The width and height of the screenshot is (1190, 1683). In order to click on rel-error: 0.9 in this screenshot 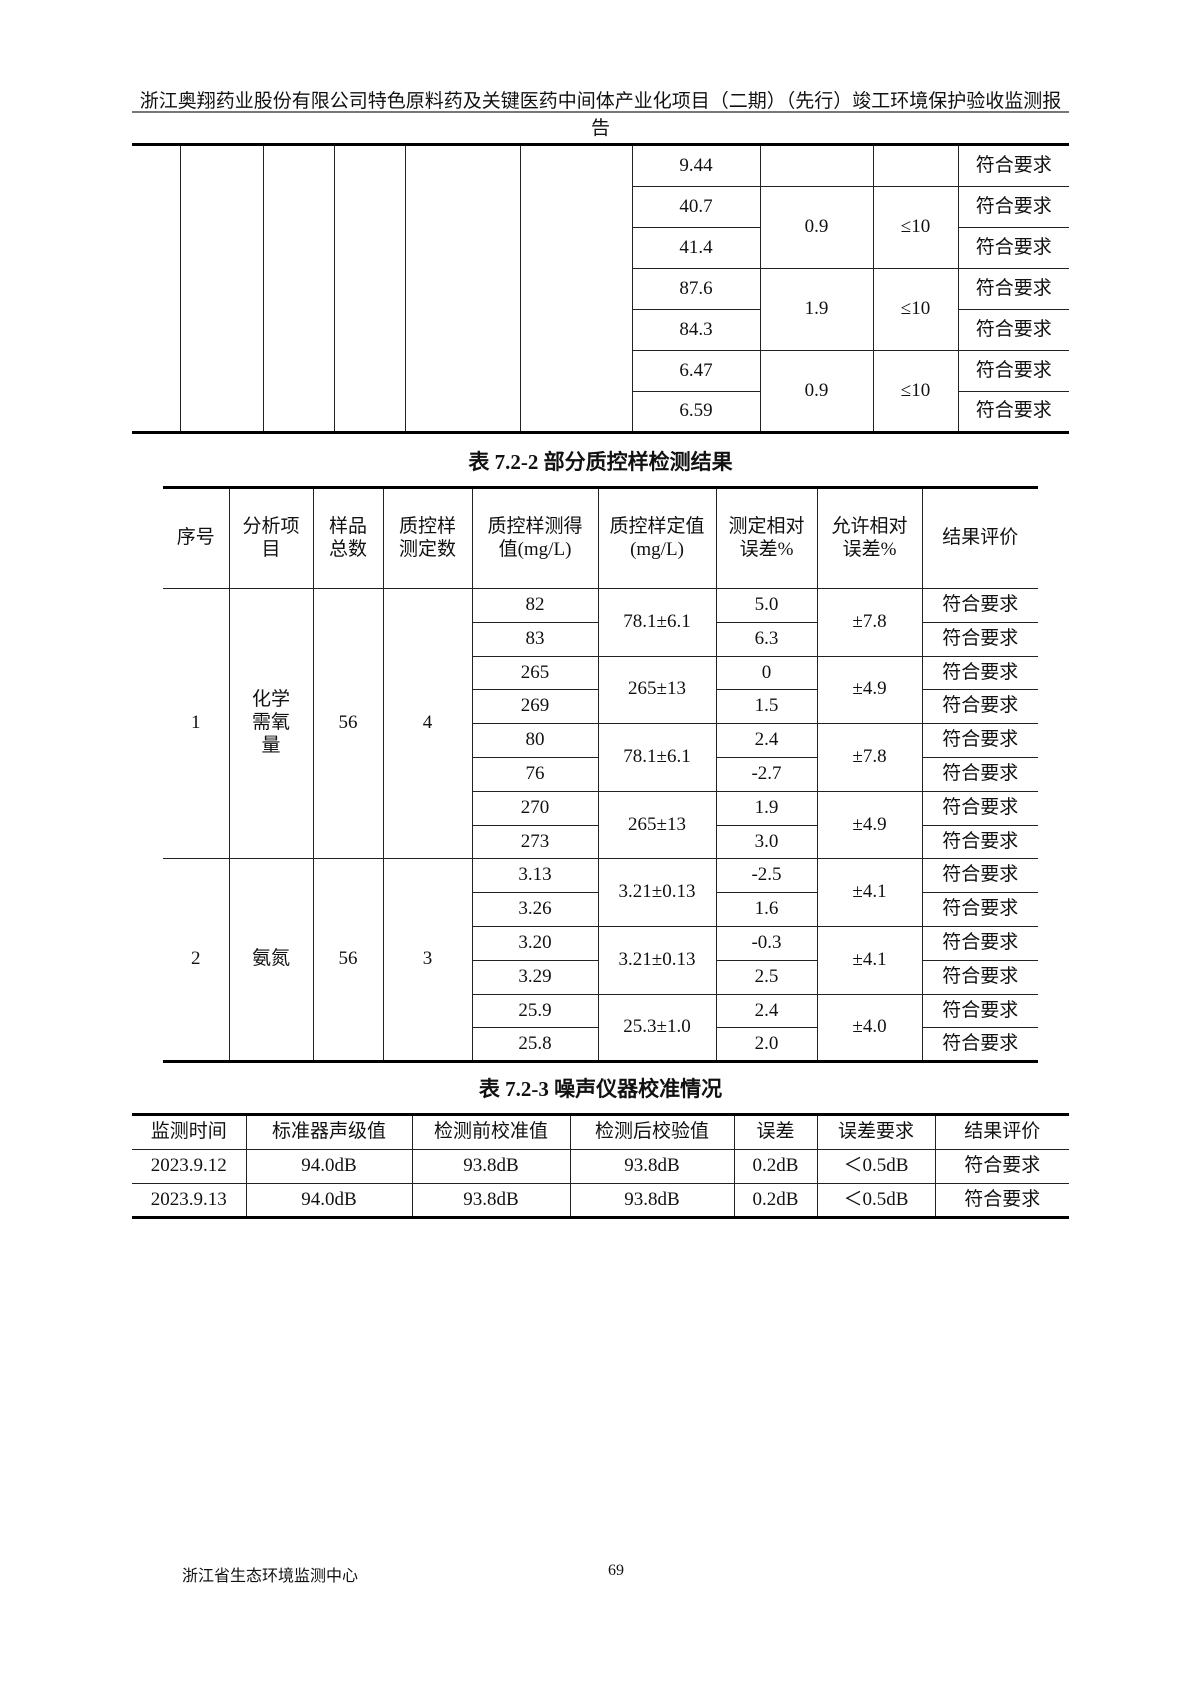, I will do `click(816, 227)`.